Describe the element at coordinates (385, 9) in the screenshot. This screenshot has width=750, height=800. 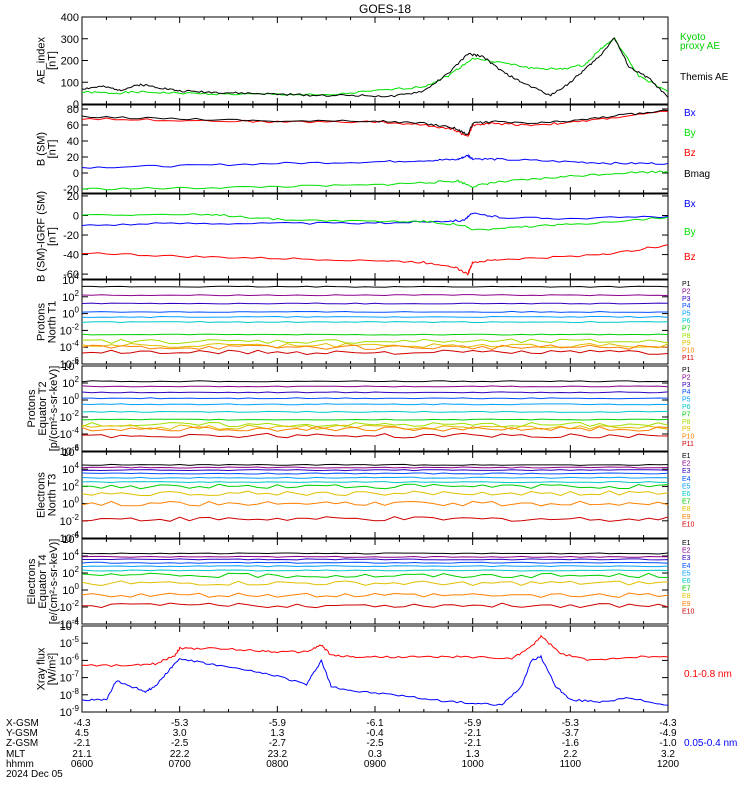
I see `figure-title: GOES-18` at that location.